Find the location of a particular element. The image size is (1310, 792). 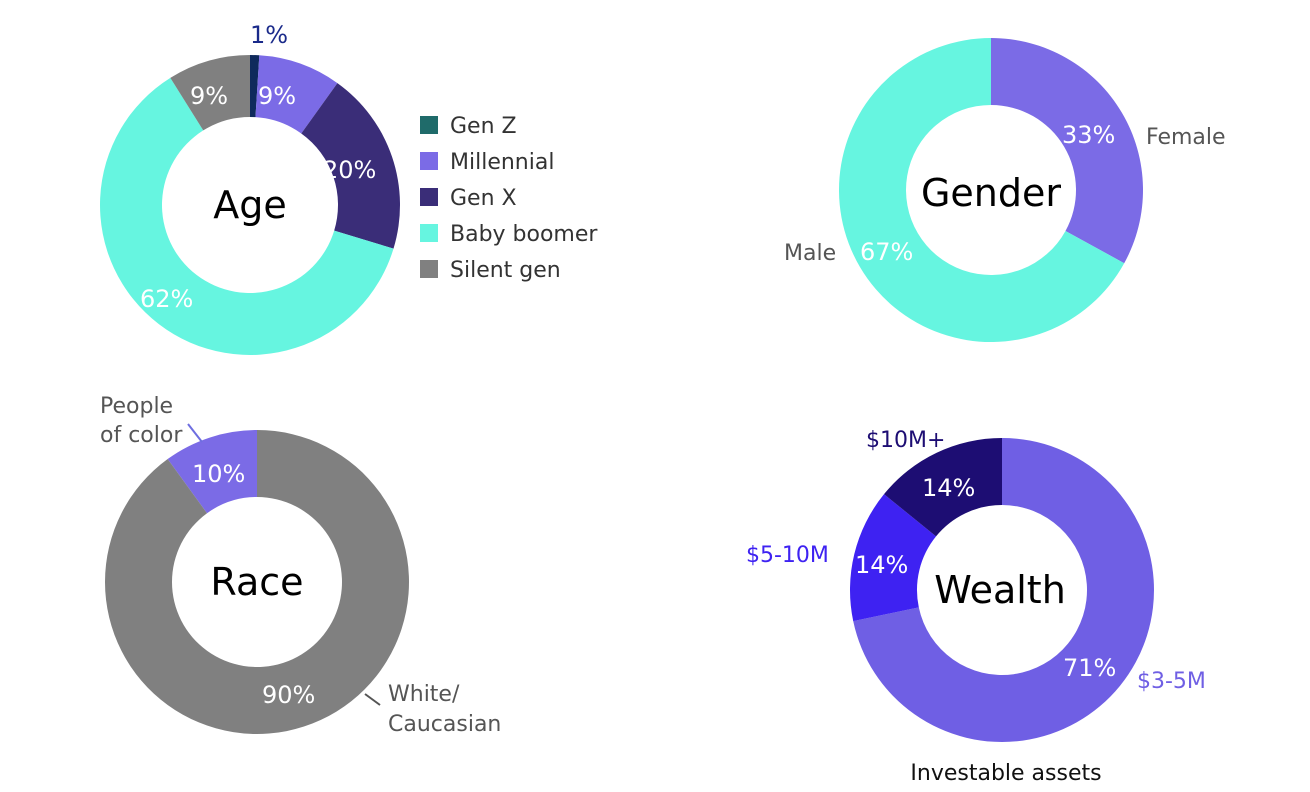

slice-3-5m is located at coordinates (1003, 590).